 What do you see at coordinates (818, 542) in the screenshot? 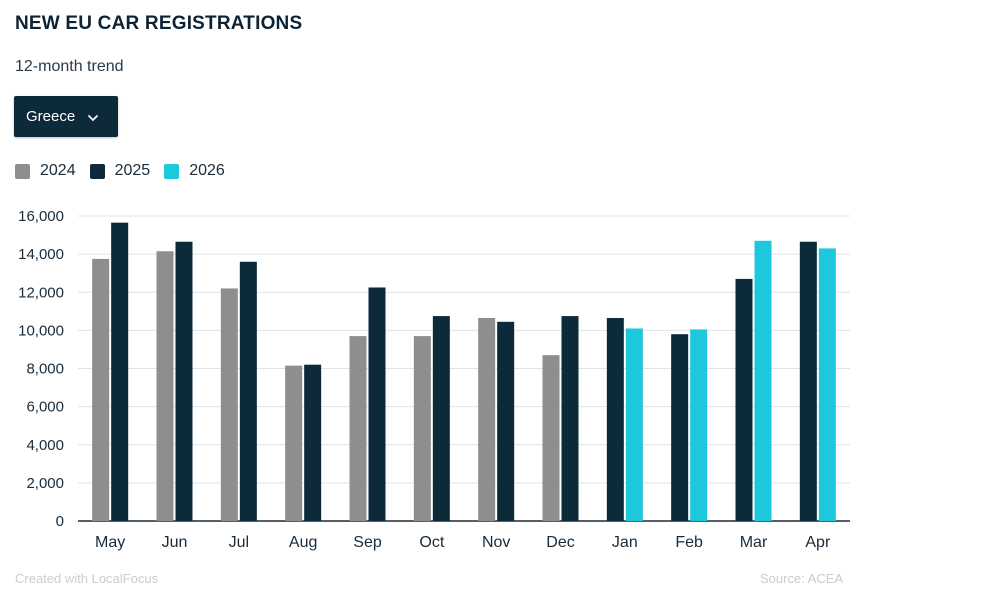
I see `x-tick-label: Apr` at bounding box center [818, 542].